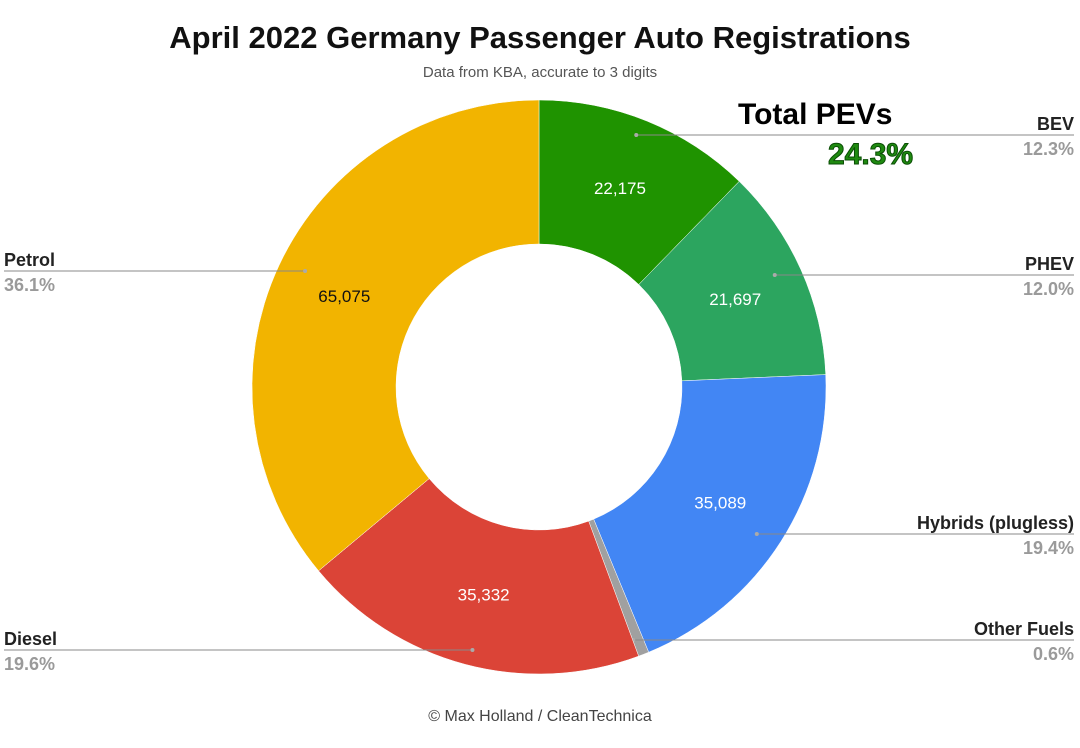 The width and height of the screenshot is (1080, 748). Describe the element at coordinates (774, 275) in the screenshot. I see `leader-dot-phev` at that location.